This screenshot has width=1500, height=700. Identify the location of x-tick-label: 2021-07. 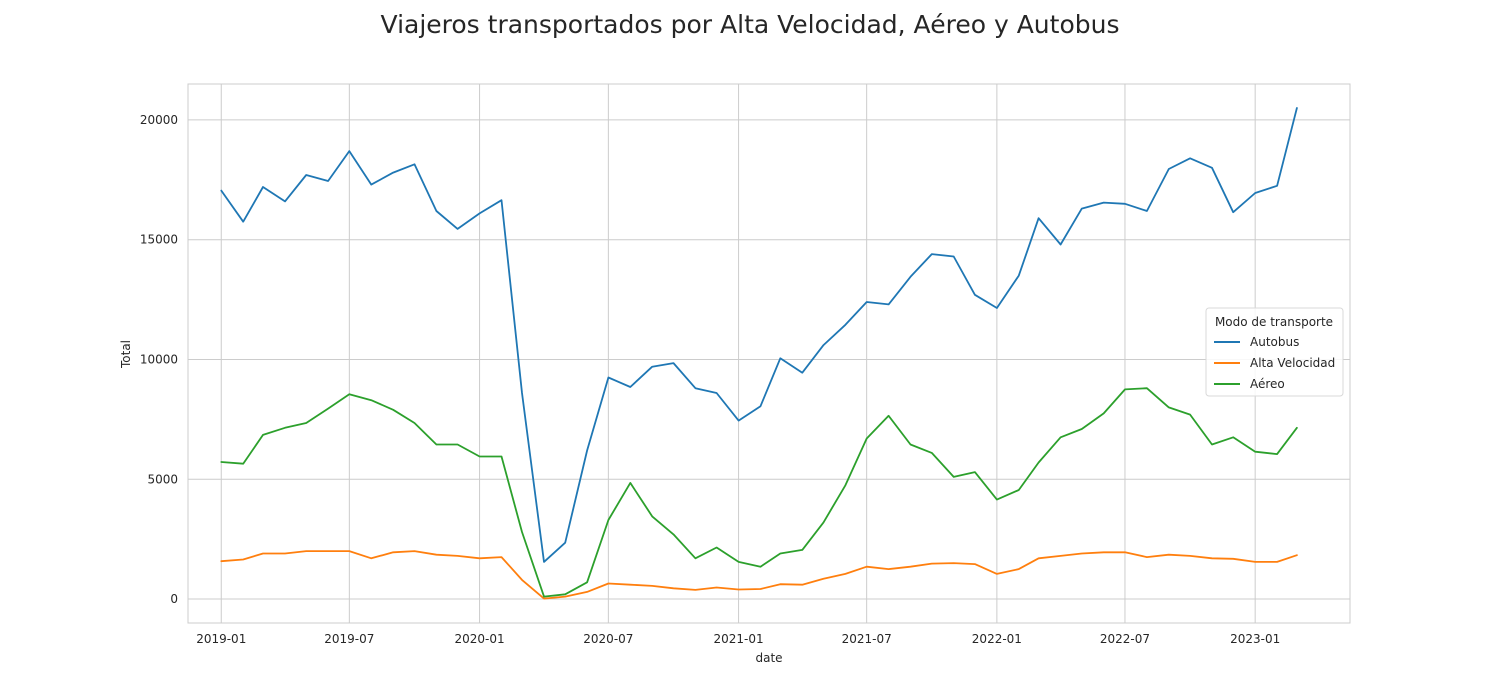
(867, 639).